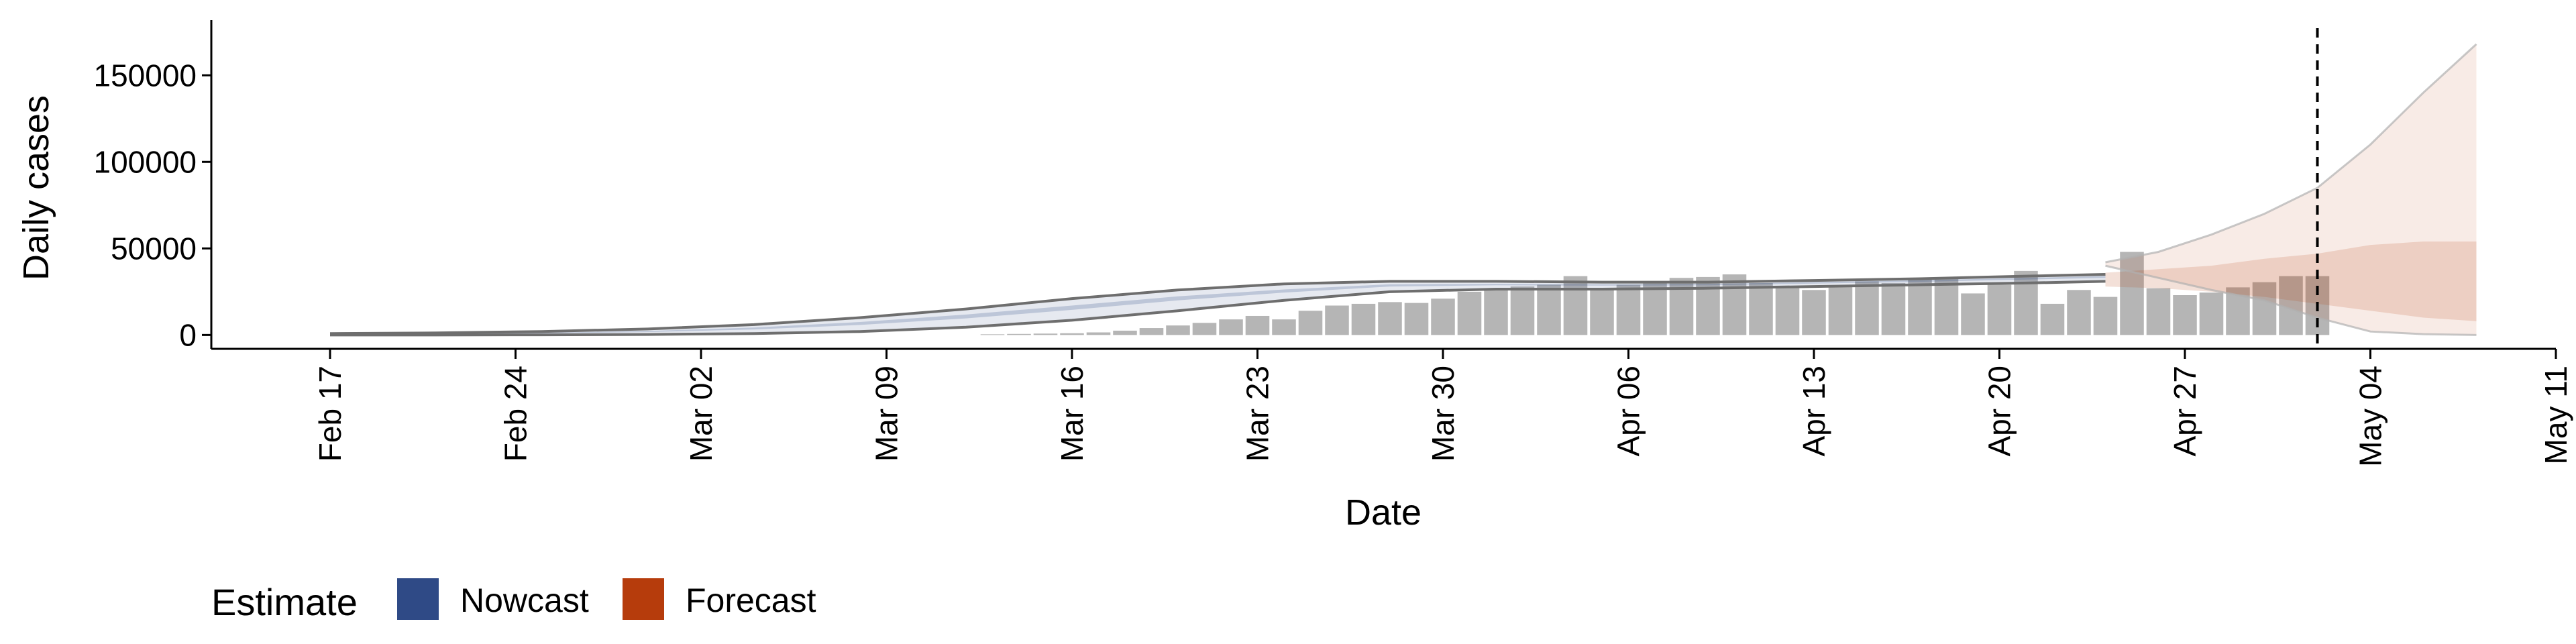 The width and height of the screenshot is (2576, 644). Describe the element at coordinates (330, 414) in the screenshot. I see `x-tick-label: Feb 17` at that location.